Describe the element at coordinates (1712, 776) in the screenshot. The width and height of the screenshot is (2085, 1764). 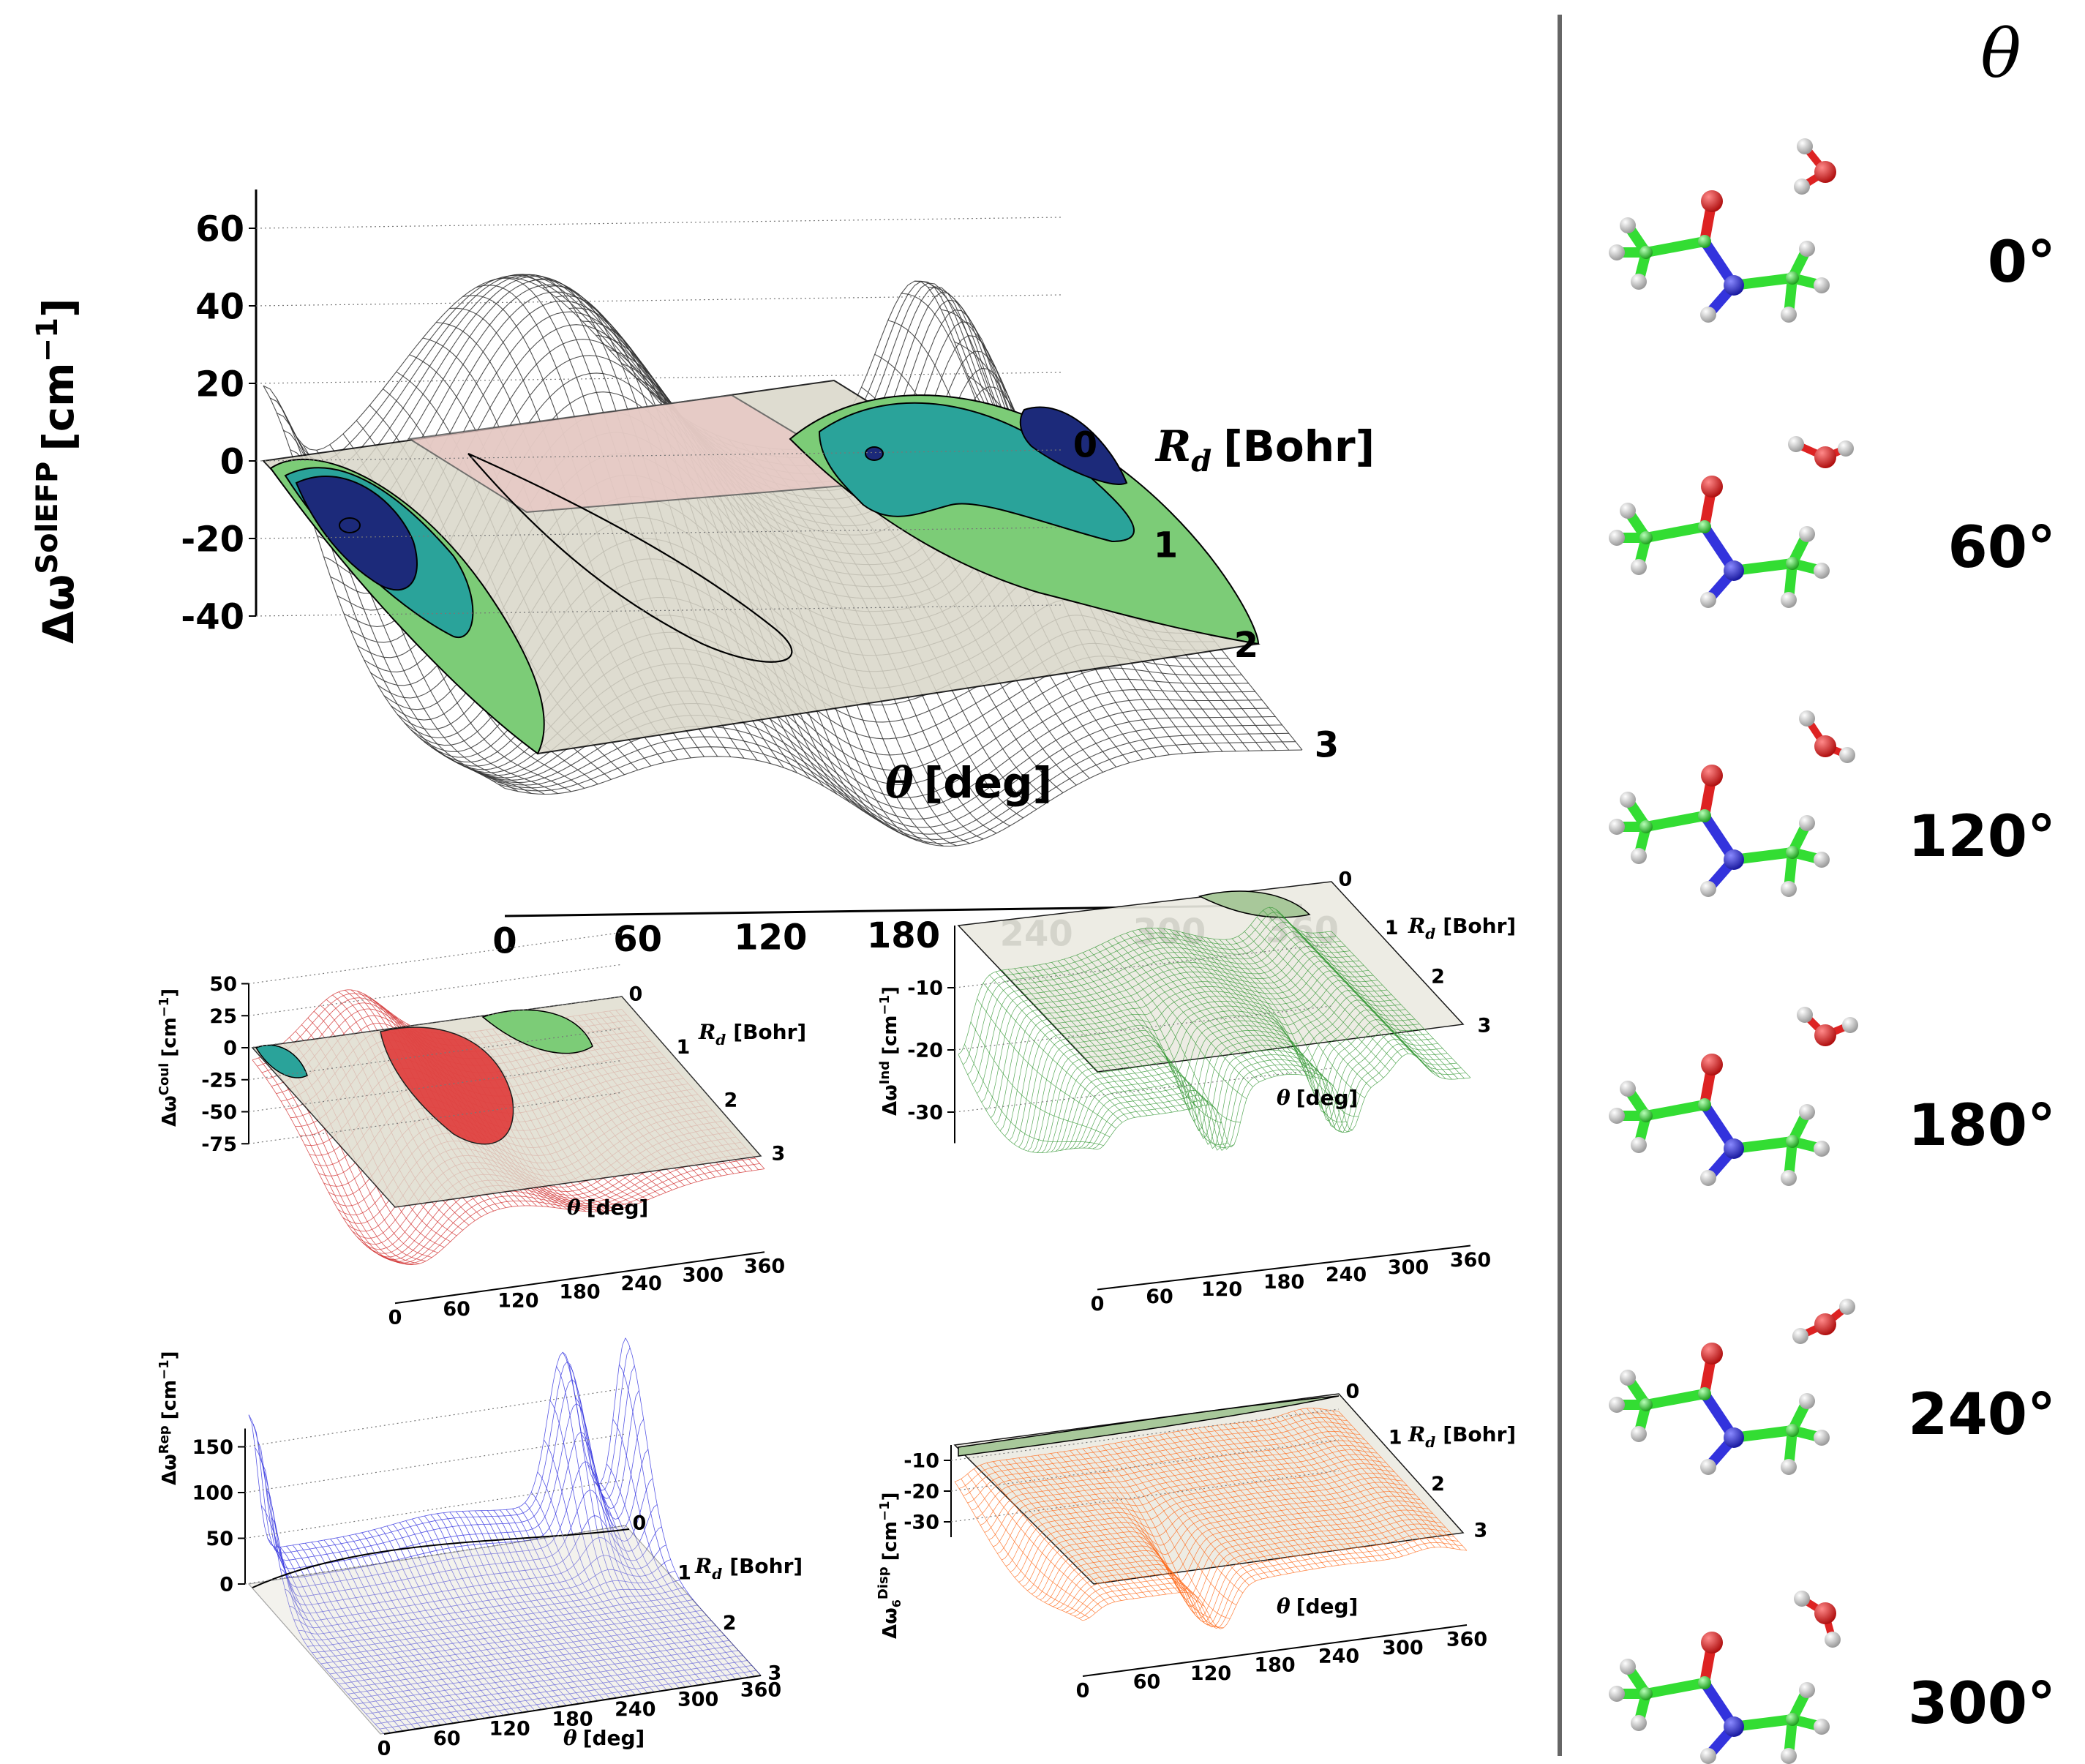
I see `oxygen-atom` at that location.